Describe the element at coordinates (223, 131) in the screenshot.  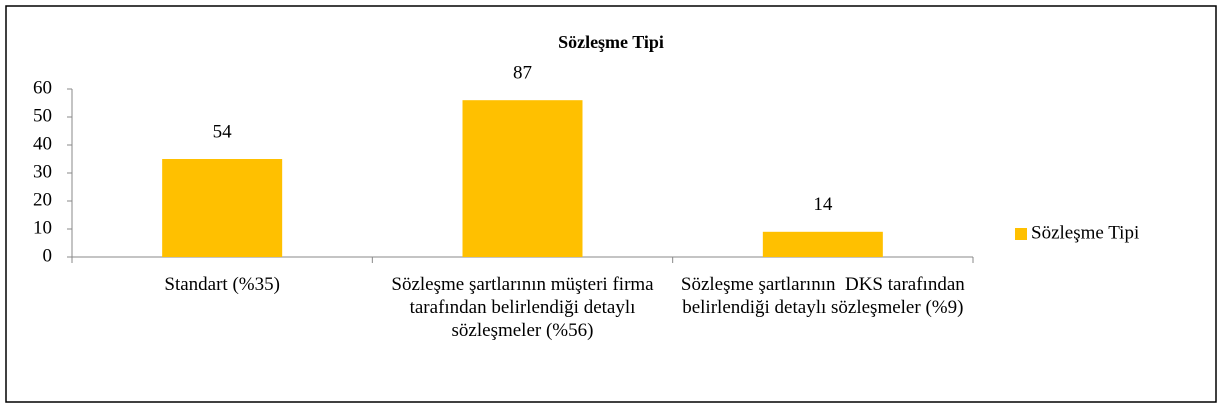
I see `data-label: 54` at that location.